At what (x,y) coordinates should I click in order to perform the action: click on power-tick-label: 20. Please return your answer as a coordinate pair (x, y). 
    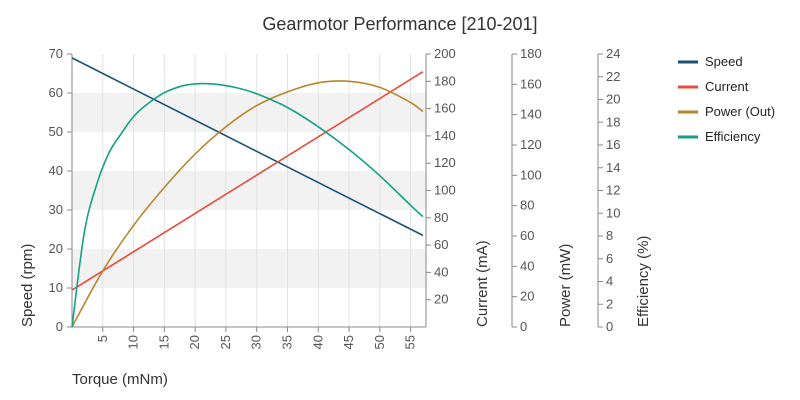
    Looking at the image, I should click on (527, 296).